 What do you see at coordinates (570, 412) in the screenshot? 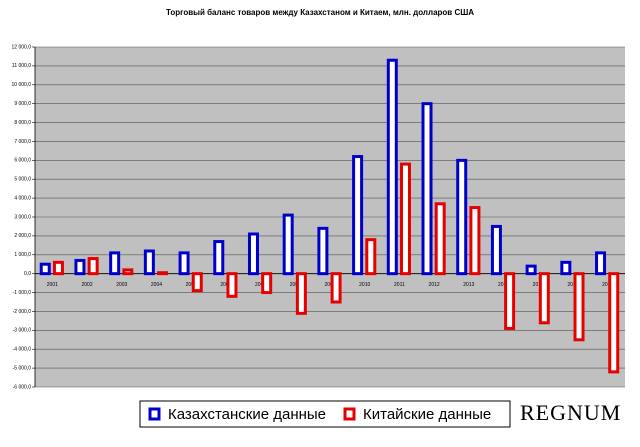
I see `logo: REGNUM` at bounding box center [570, 412].